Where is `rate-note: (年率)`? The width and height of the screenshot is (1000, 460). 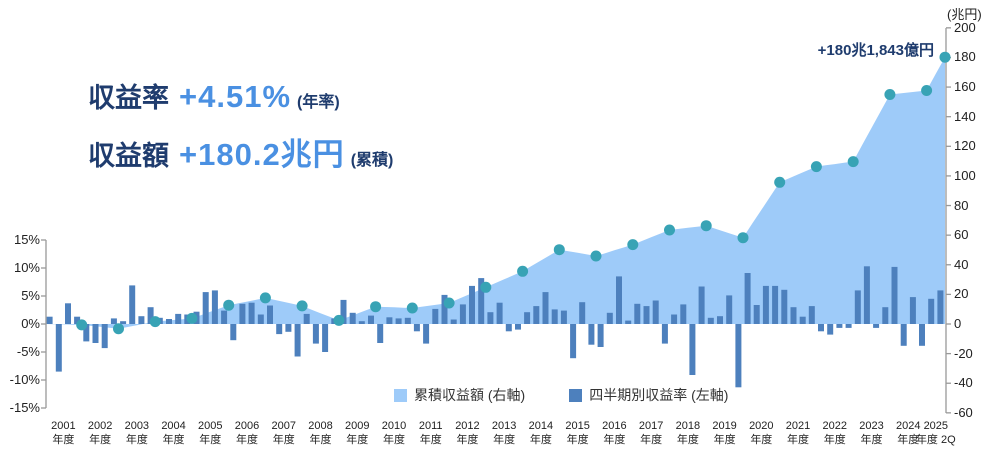
rate-note: (年率) is located at coordinates (318, 102).